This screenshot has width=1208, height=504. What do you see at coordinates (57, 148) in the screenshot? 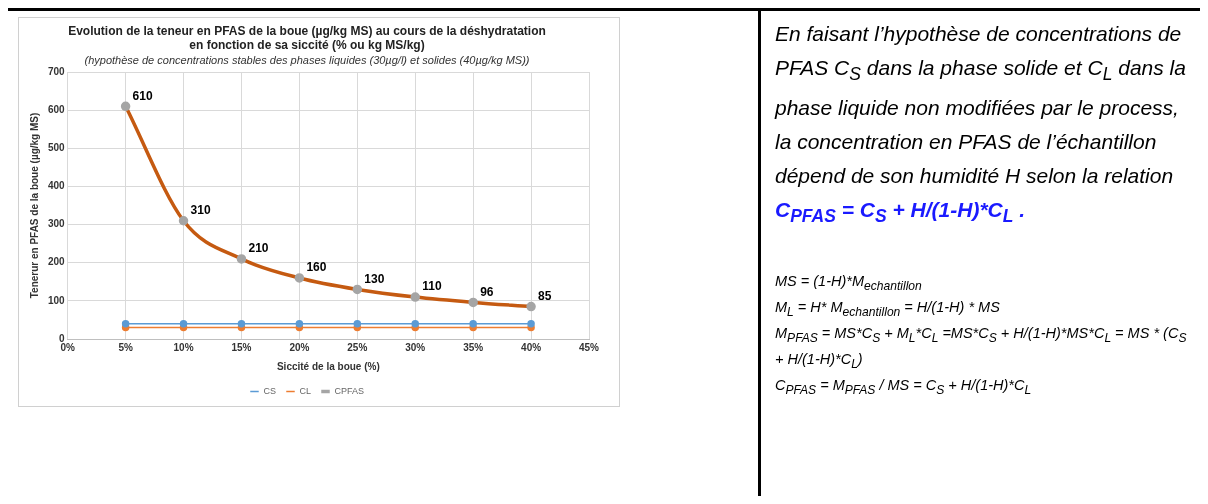
I see `y-tick-label: 500` at bounding box center [57, 148].